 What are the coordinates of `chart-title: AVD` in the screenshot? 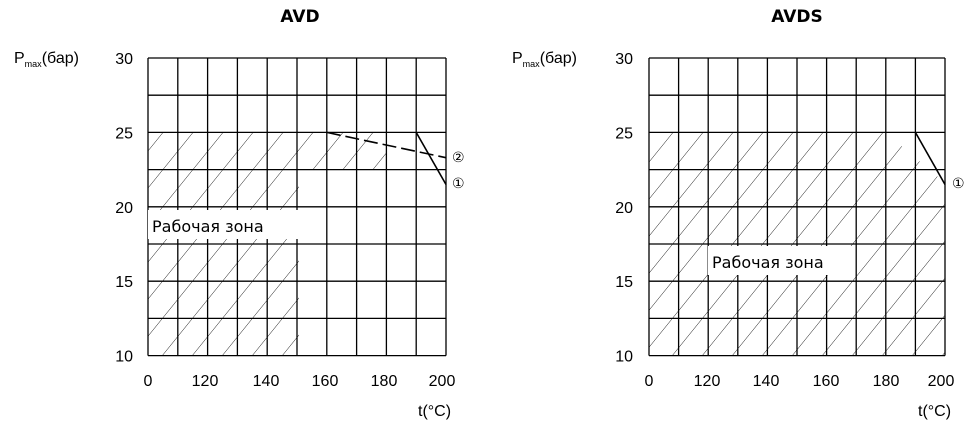 It's located at (299, 17).